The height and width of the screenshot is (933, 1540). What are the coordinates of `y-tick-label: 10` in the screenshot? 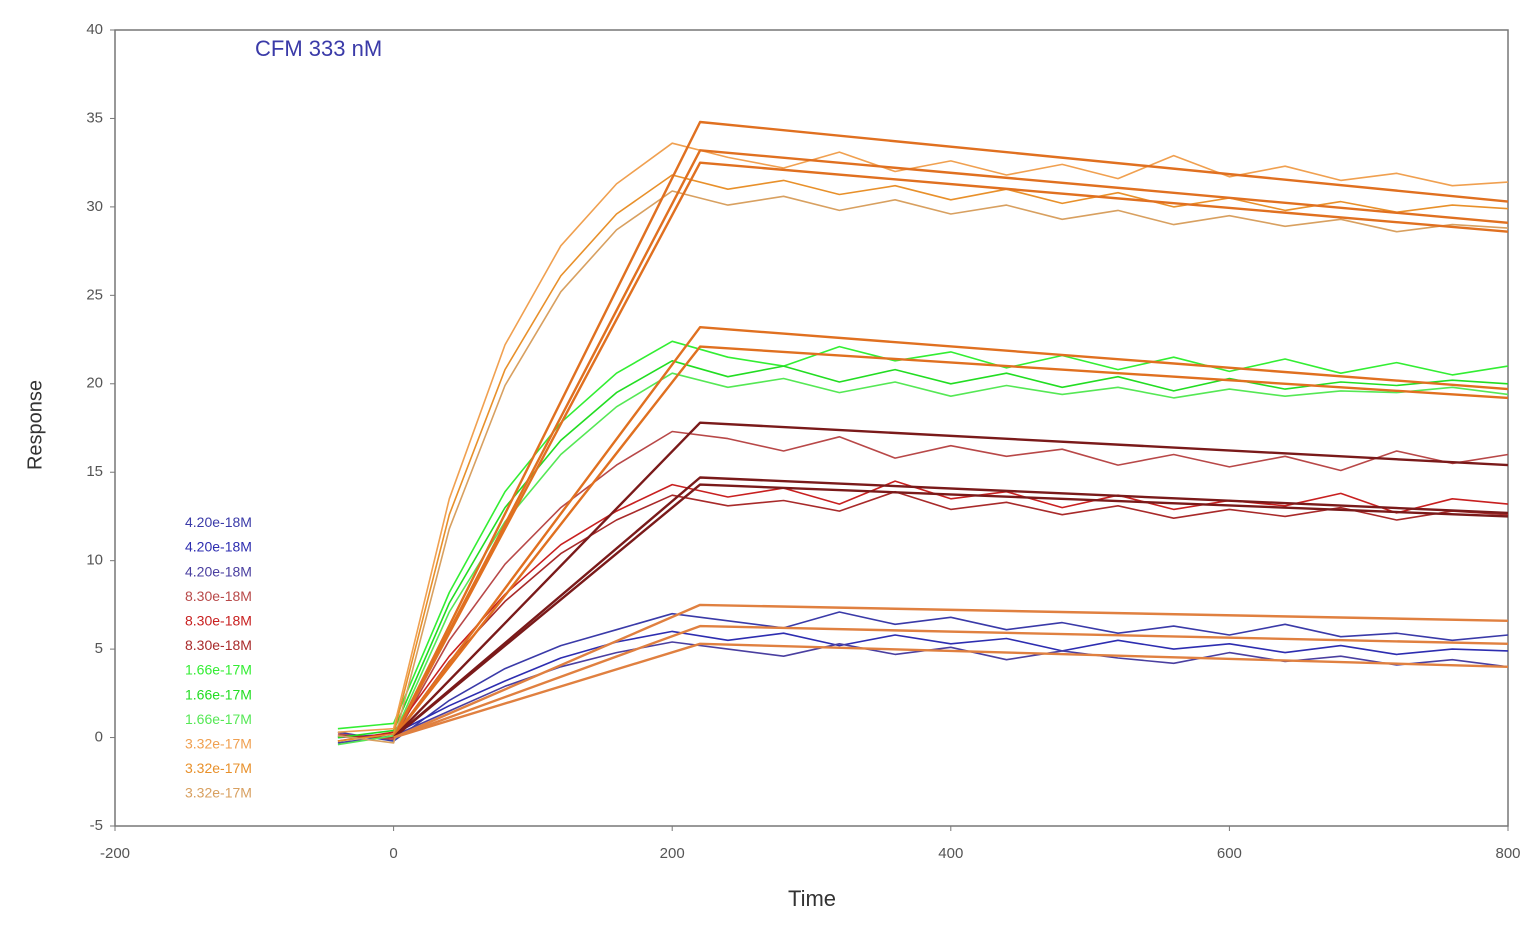 It's located at (94, 560).